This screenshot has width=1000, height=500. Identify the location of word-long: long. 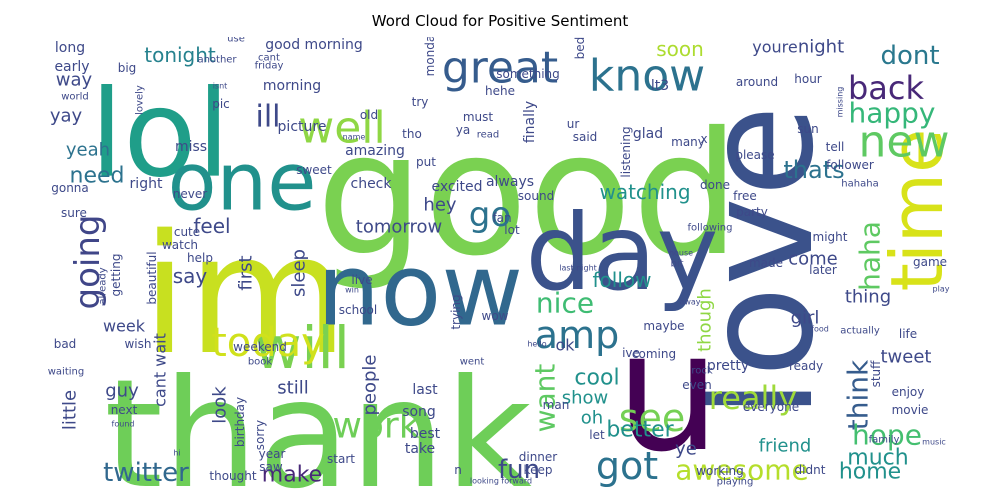
(70, 48).